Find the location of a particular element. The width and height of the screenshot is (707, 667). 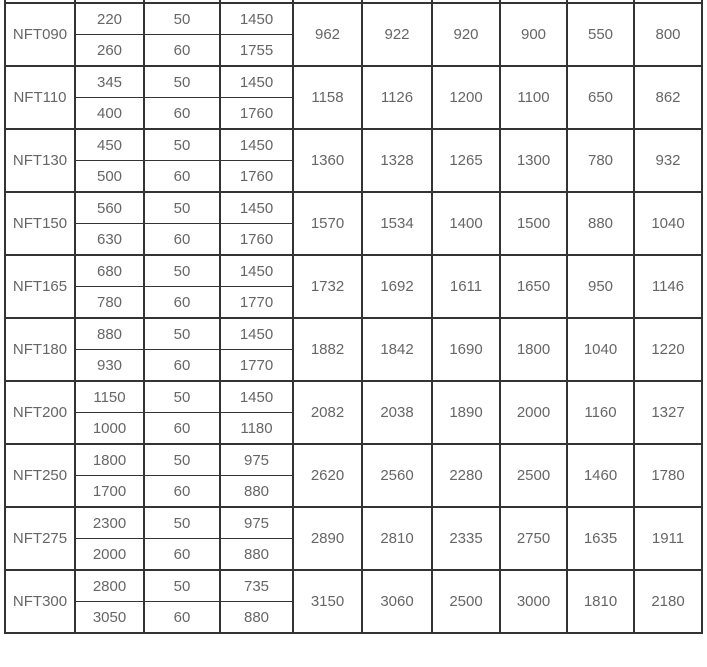

value-cell: 930 is located at coordinates (109, 365).